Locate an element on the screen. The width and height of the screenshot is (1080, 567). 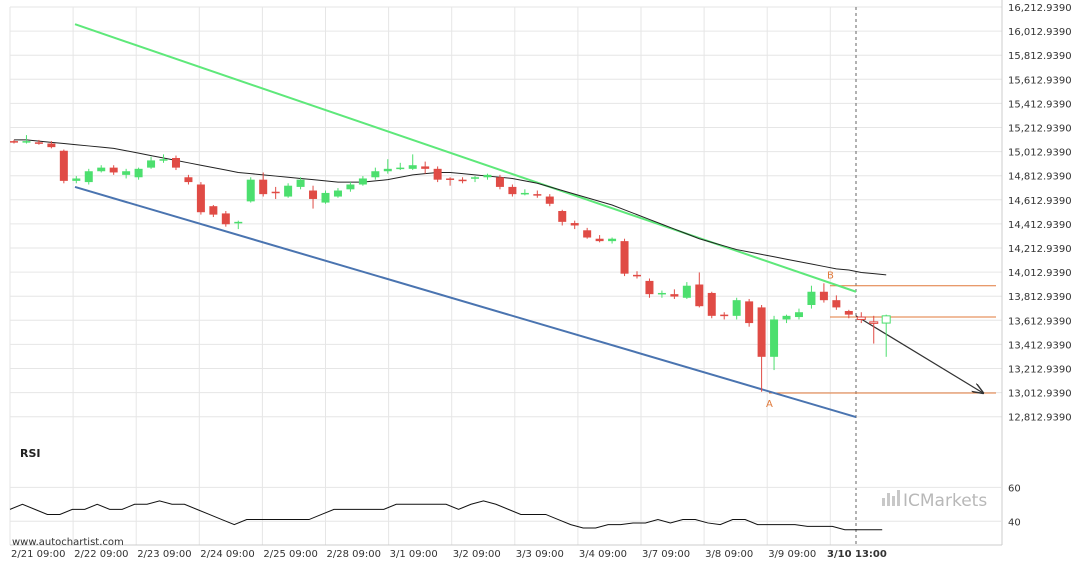
y-tick-label: 16,212.9390 is located at coordinates (1040, 8).